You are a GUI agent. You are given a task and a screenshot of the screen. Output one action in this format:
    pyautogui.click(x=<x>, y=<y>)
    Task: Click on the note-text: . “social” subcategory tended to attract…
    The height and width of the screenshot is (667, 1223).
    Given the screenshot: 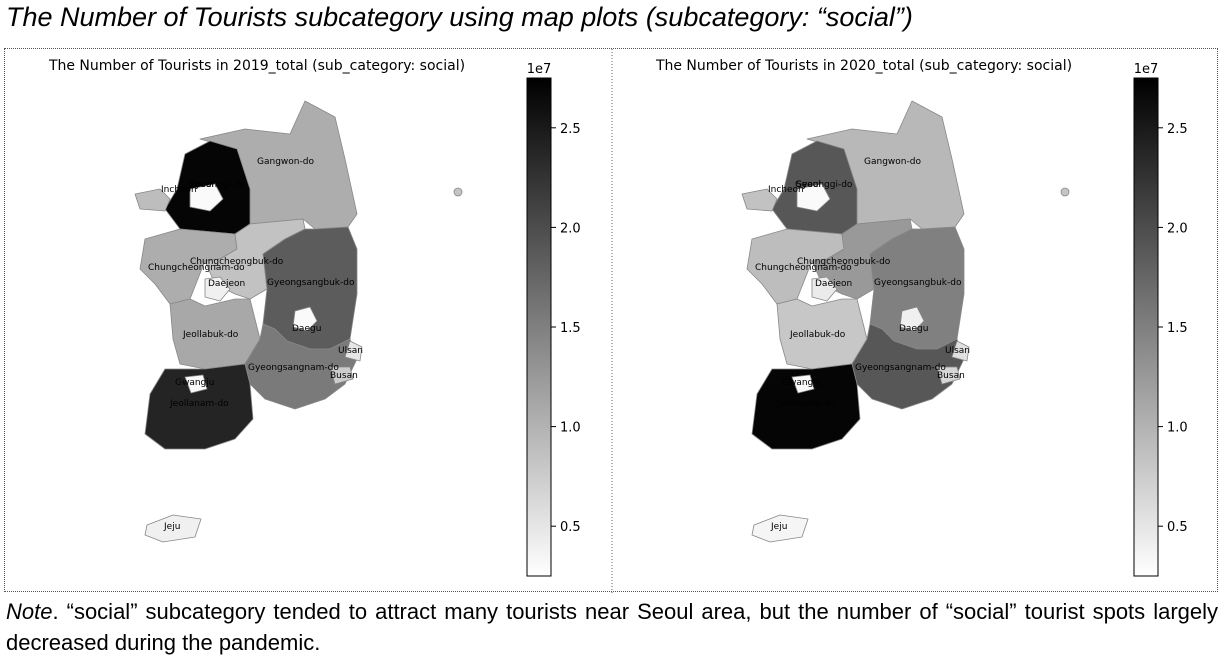 What is the action you would take?
    pyautogui.click(x=612, y=627)
    